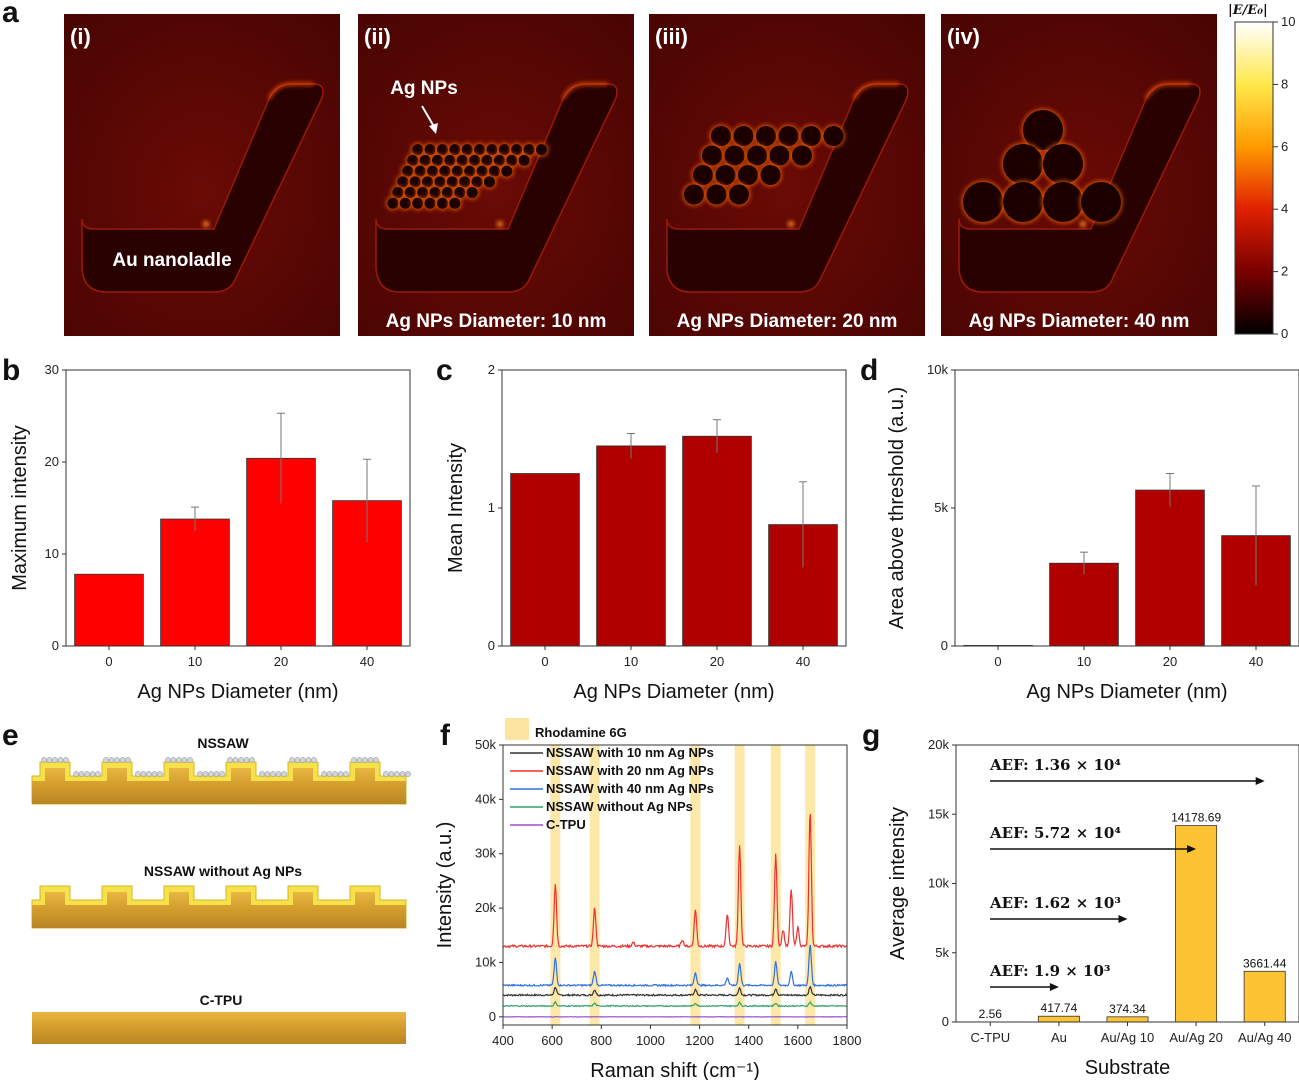 The width and height of the screenshot is (1299, 1080). I want to click on x-tick-label: 600, so click(552, 1040).